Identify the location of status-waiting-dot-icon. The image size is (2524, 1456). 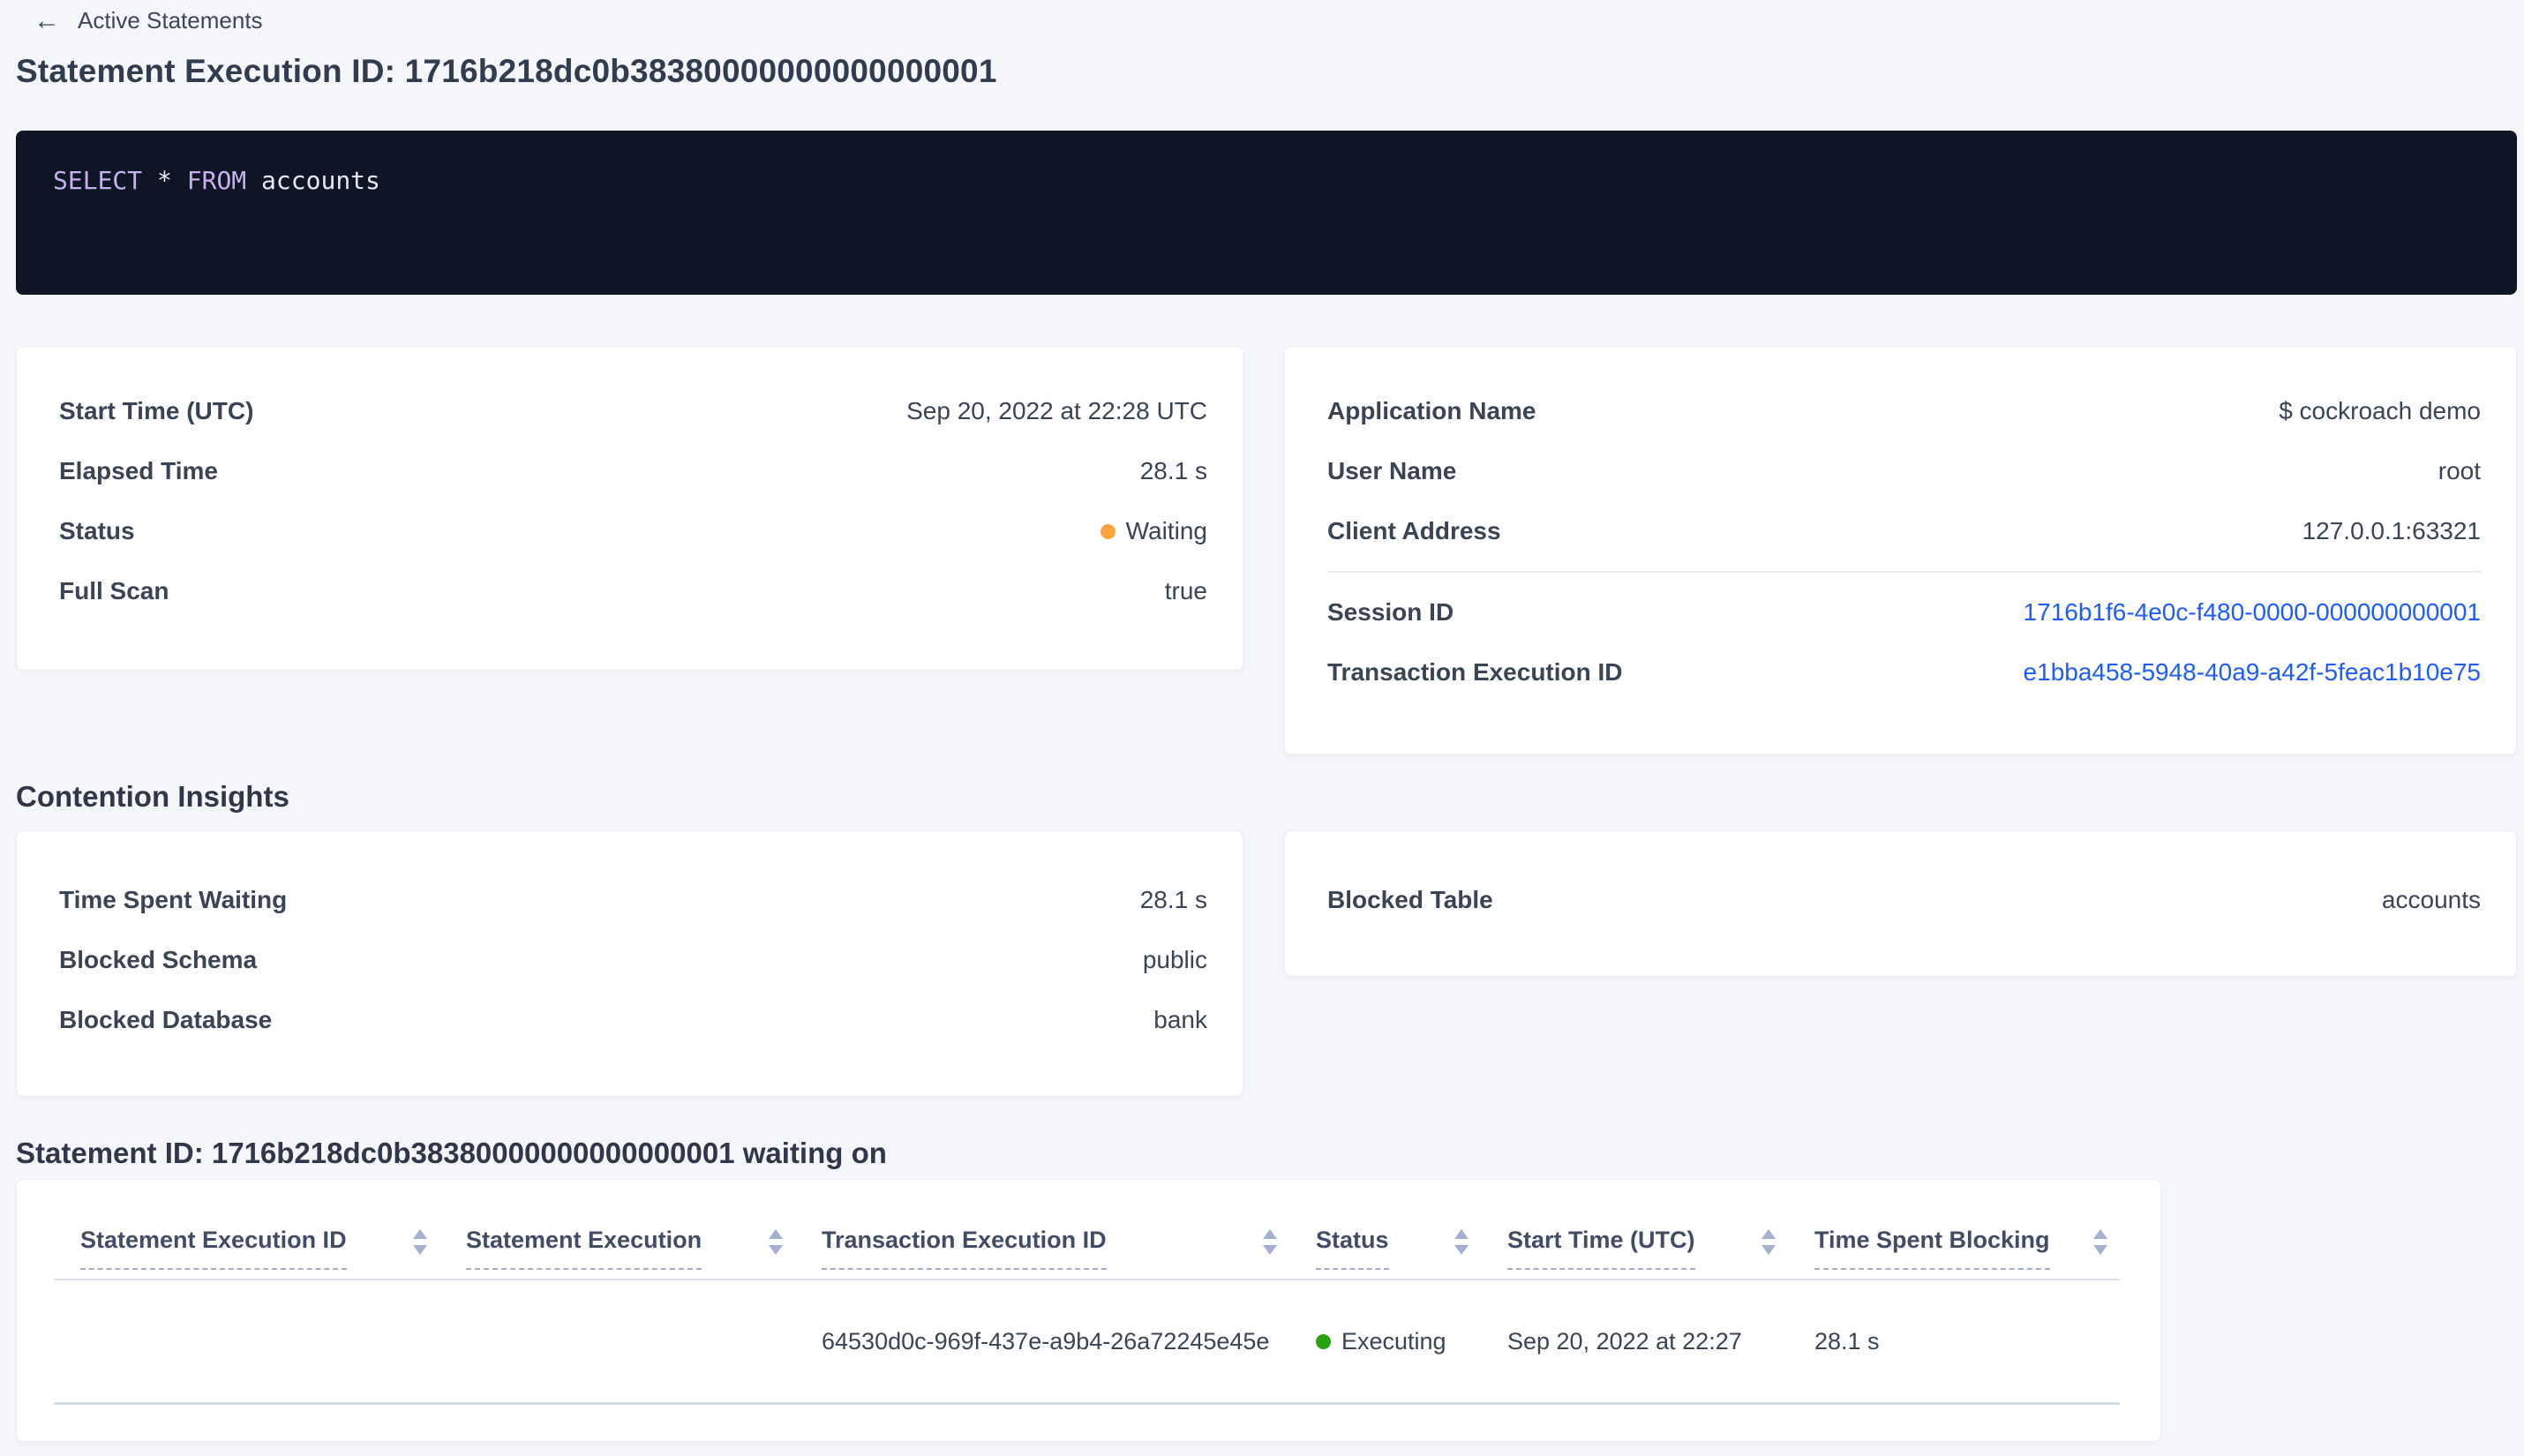
(1108, 531).